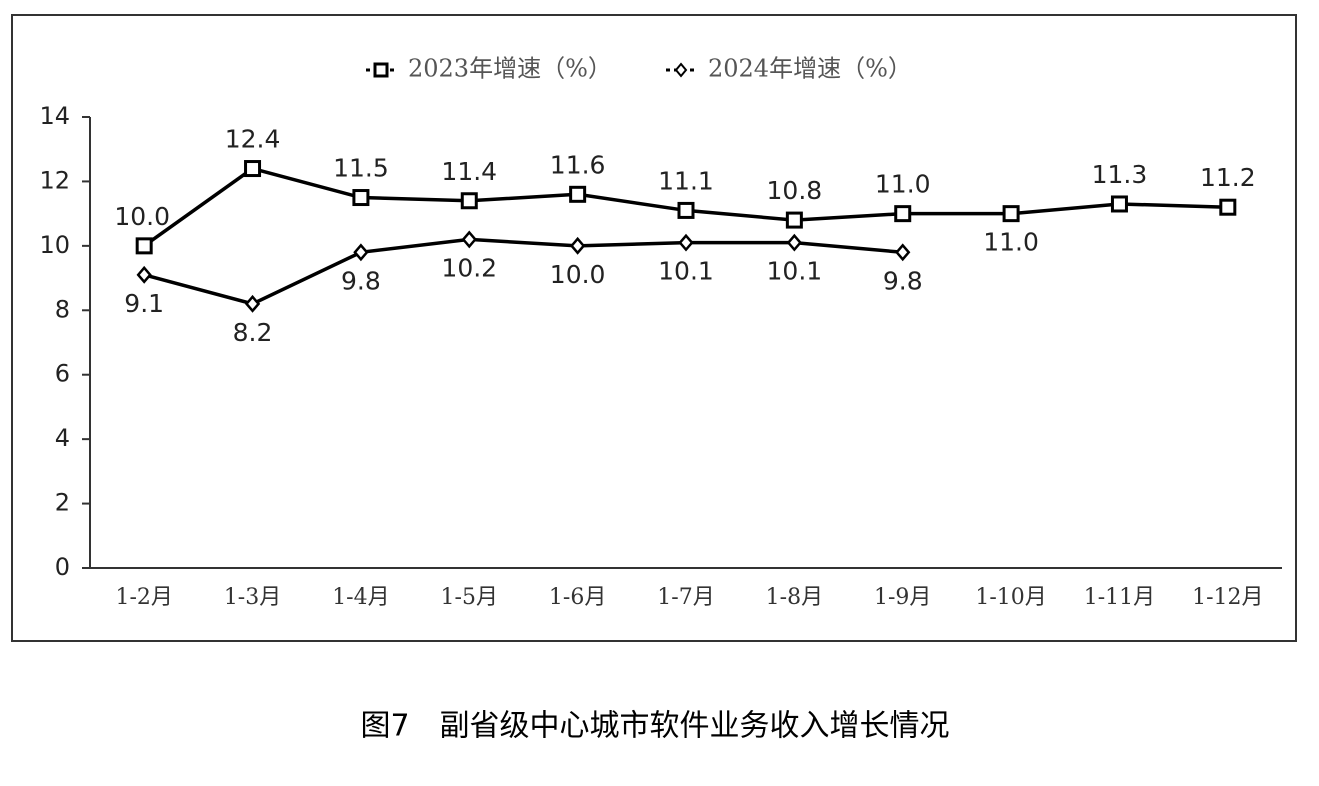 The width and height of the screenshot is (1319, 786). I want to click on legend-label: 2023年增速（%）, so click(510, 69).